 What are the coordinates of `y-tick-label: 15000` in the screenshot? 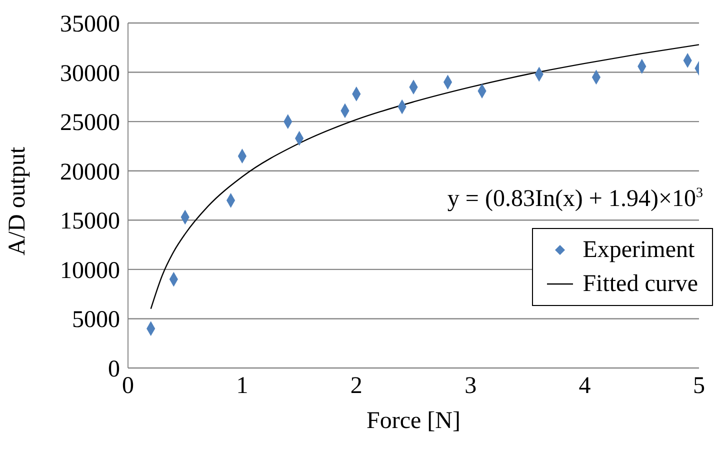 It's located at (90, 221).